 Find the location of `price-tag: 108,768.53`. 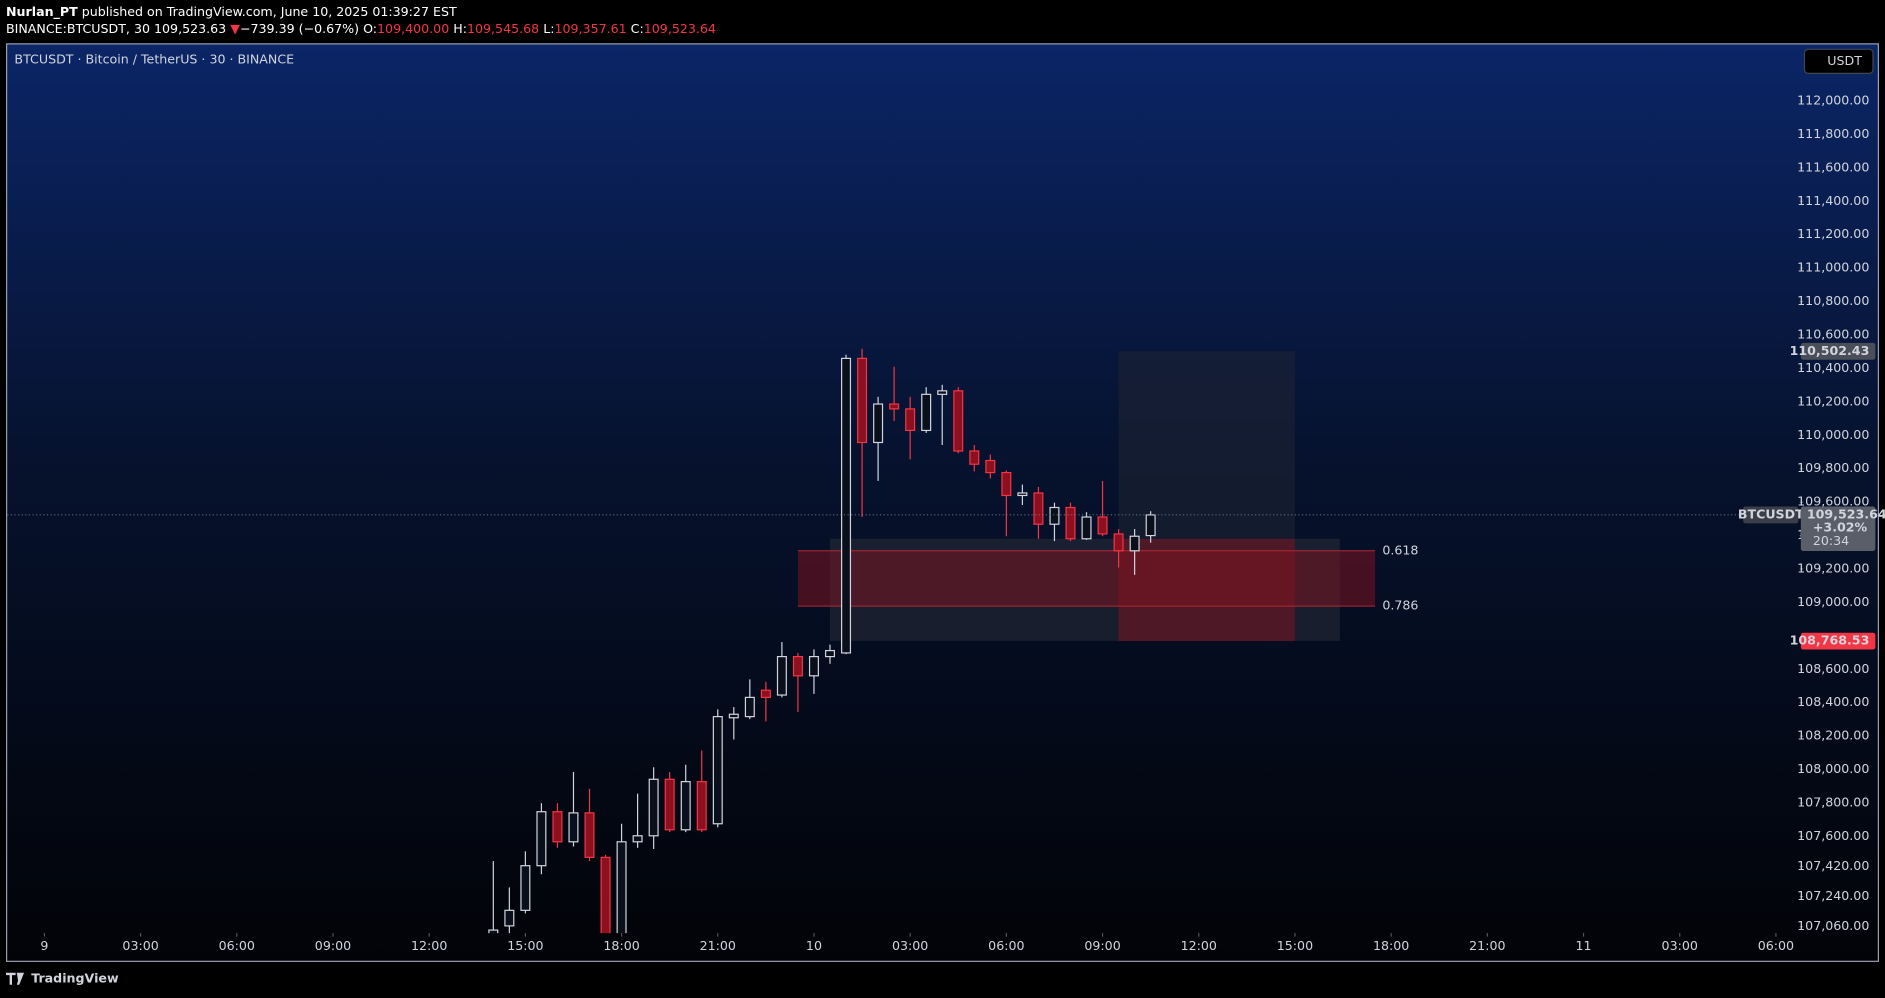

price-tag: 108,768.53 is located at coordinates (1830, 640).